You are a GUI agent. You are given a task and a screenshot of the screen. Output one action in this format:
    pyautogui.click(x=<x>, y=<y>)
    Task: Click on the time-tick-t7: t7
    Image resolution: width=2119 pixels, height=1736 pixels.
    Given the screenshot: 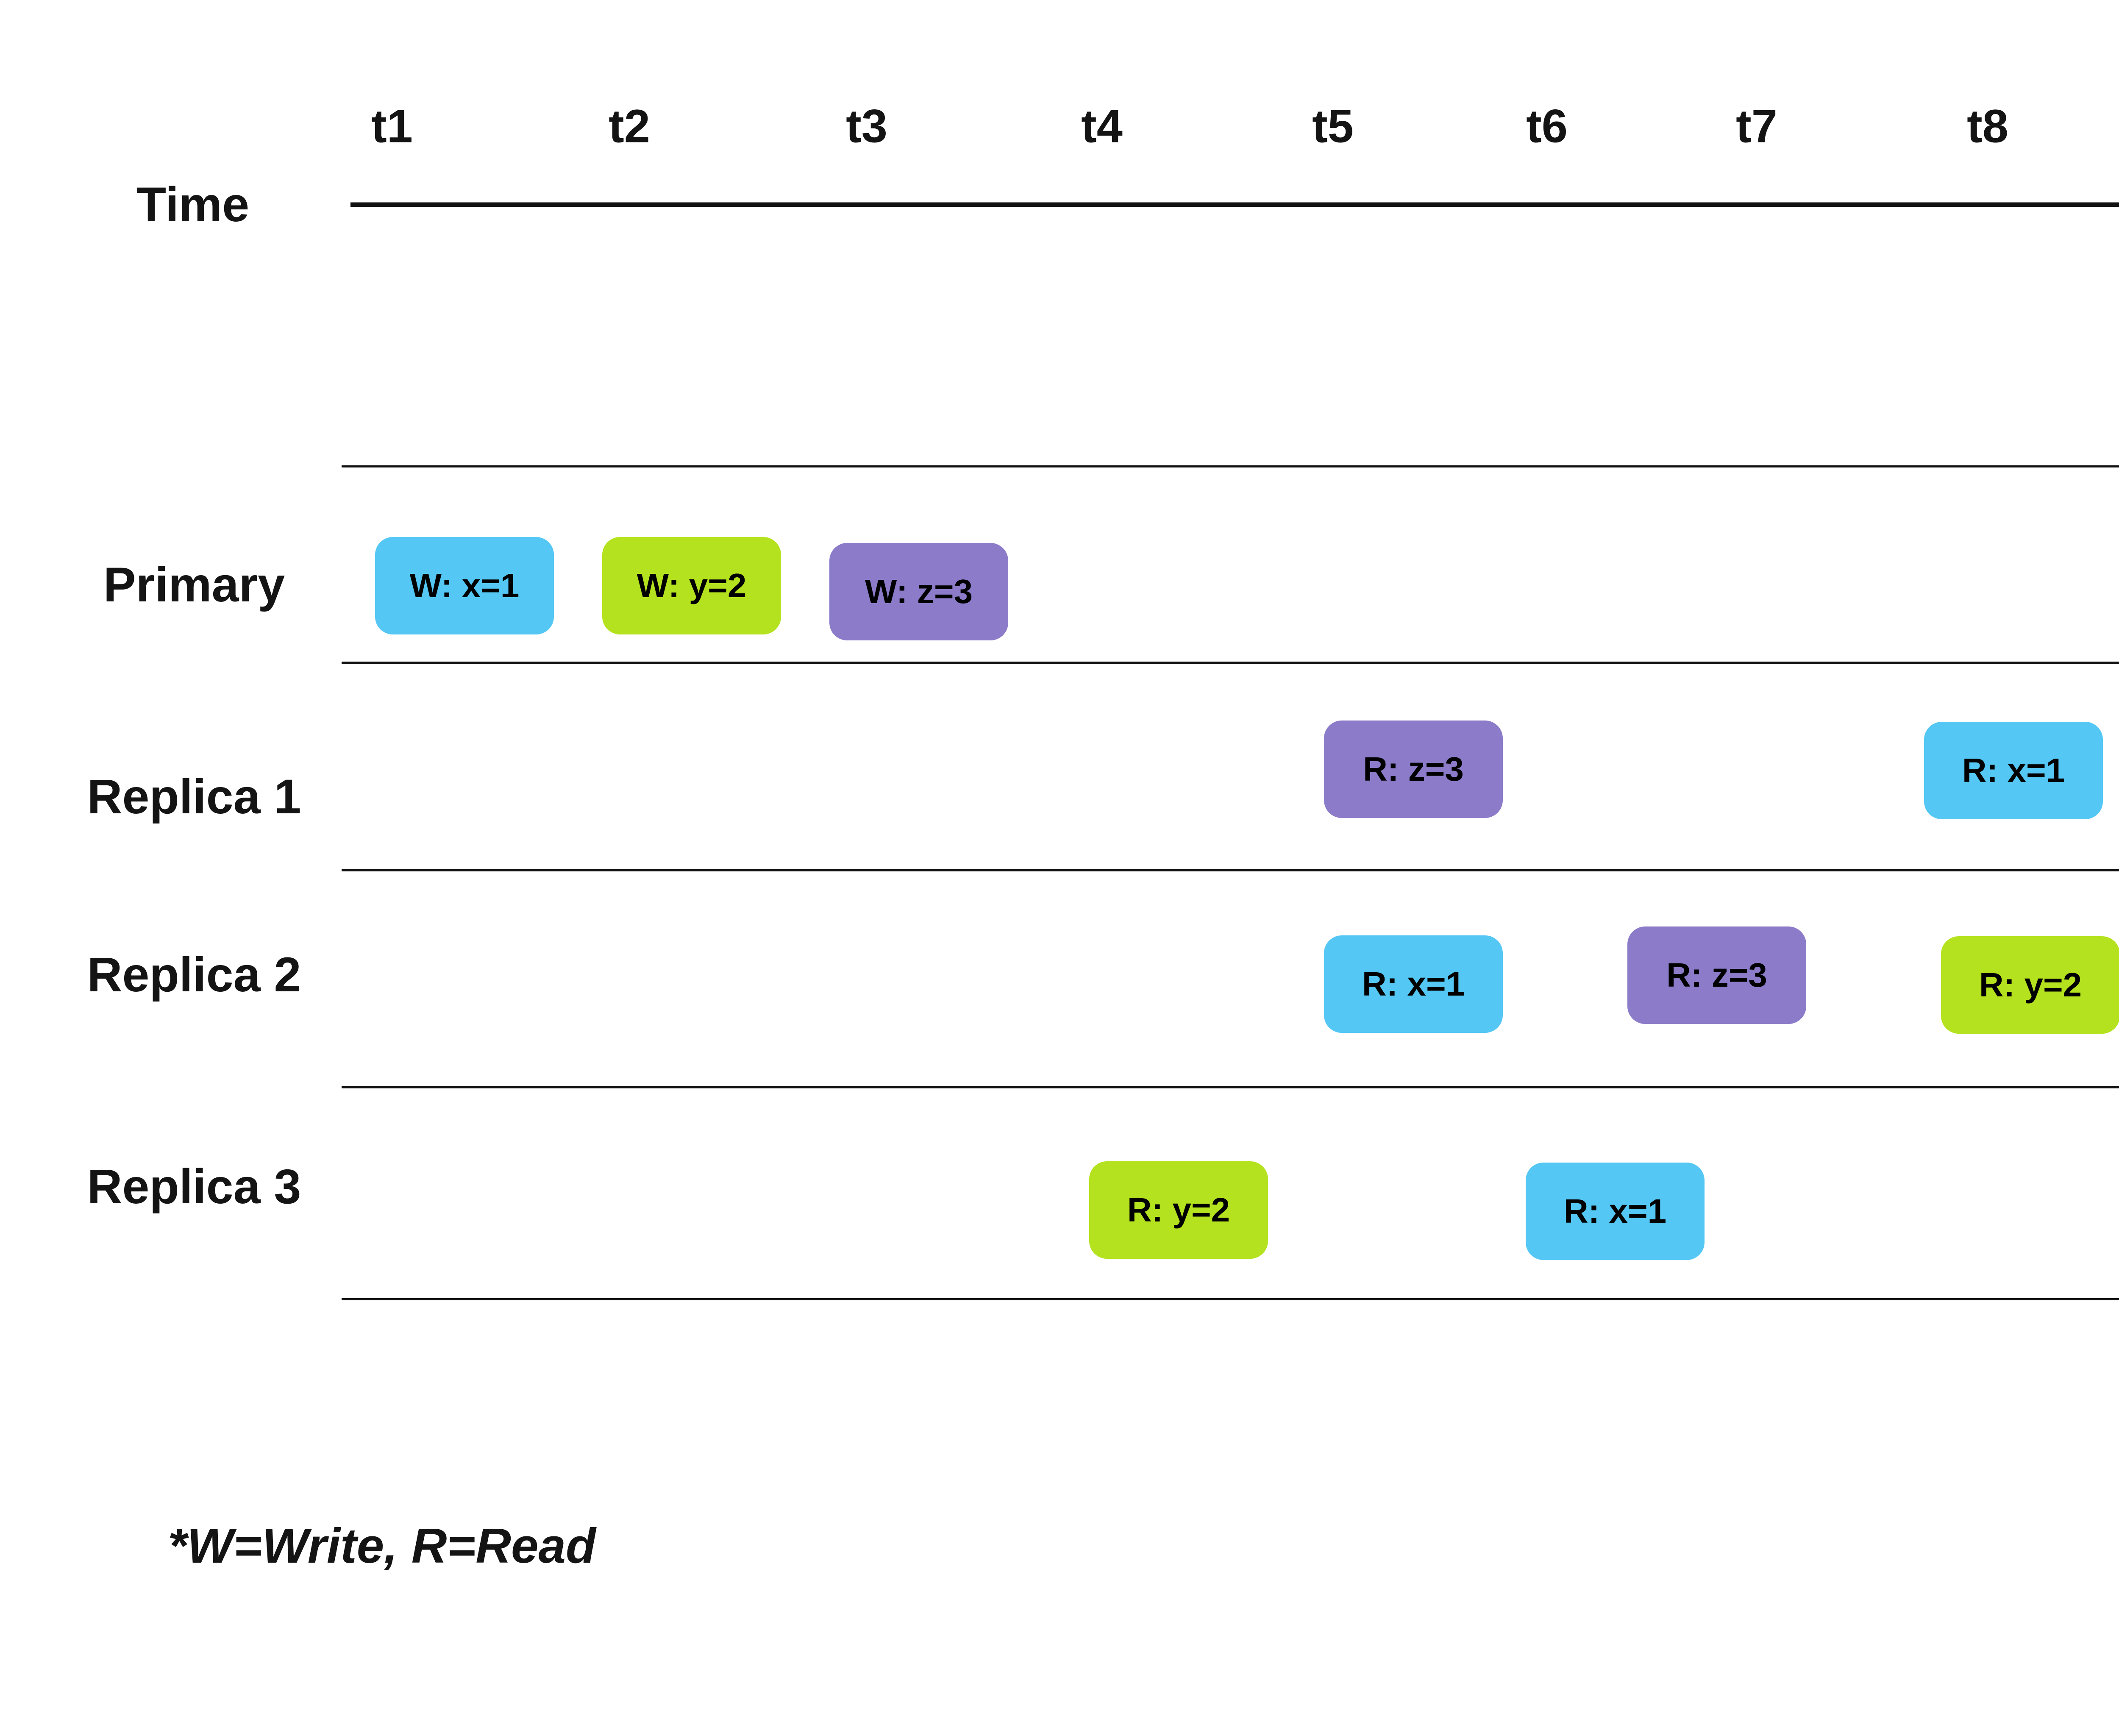 What is the action you would take?
    pyautogui.click(x=1757, y=126)
    